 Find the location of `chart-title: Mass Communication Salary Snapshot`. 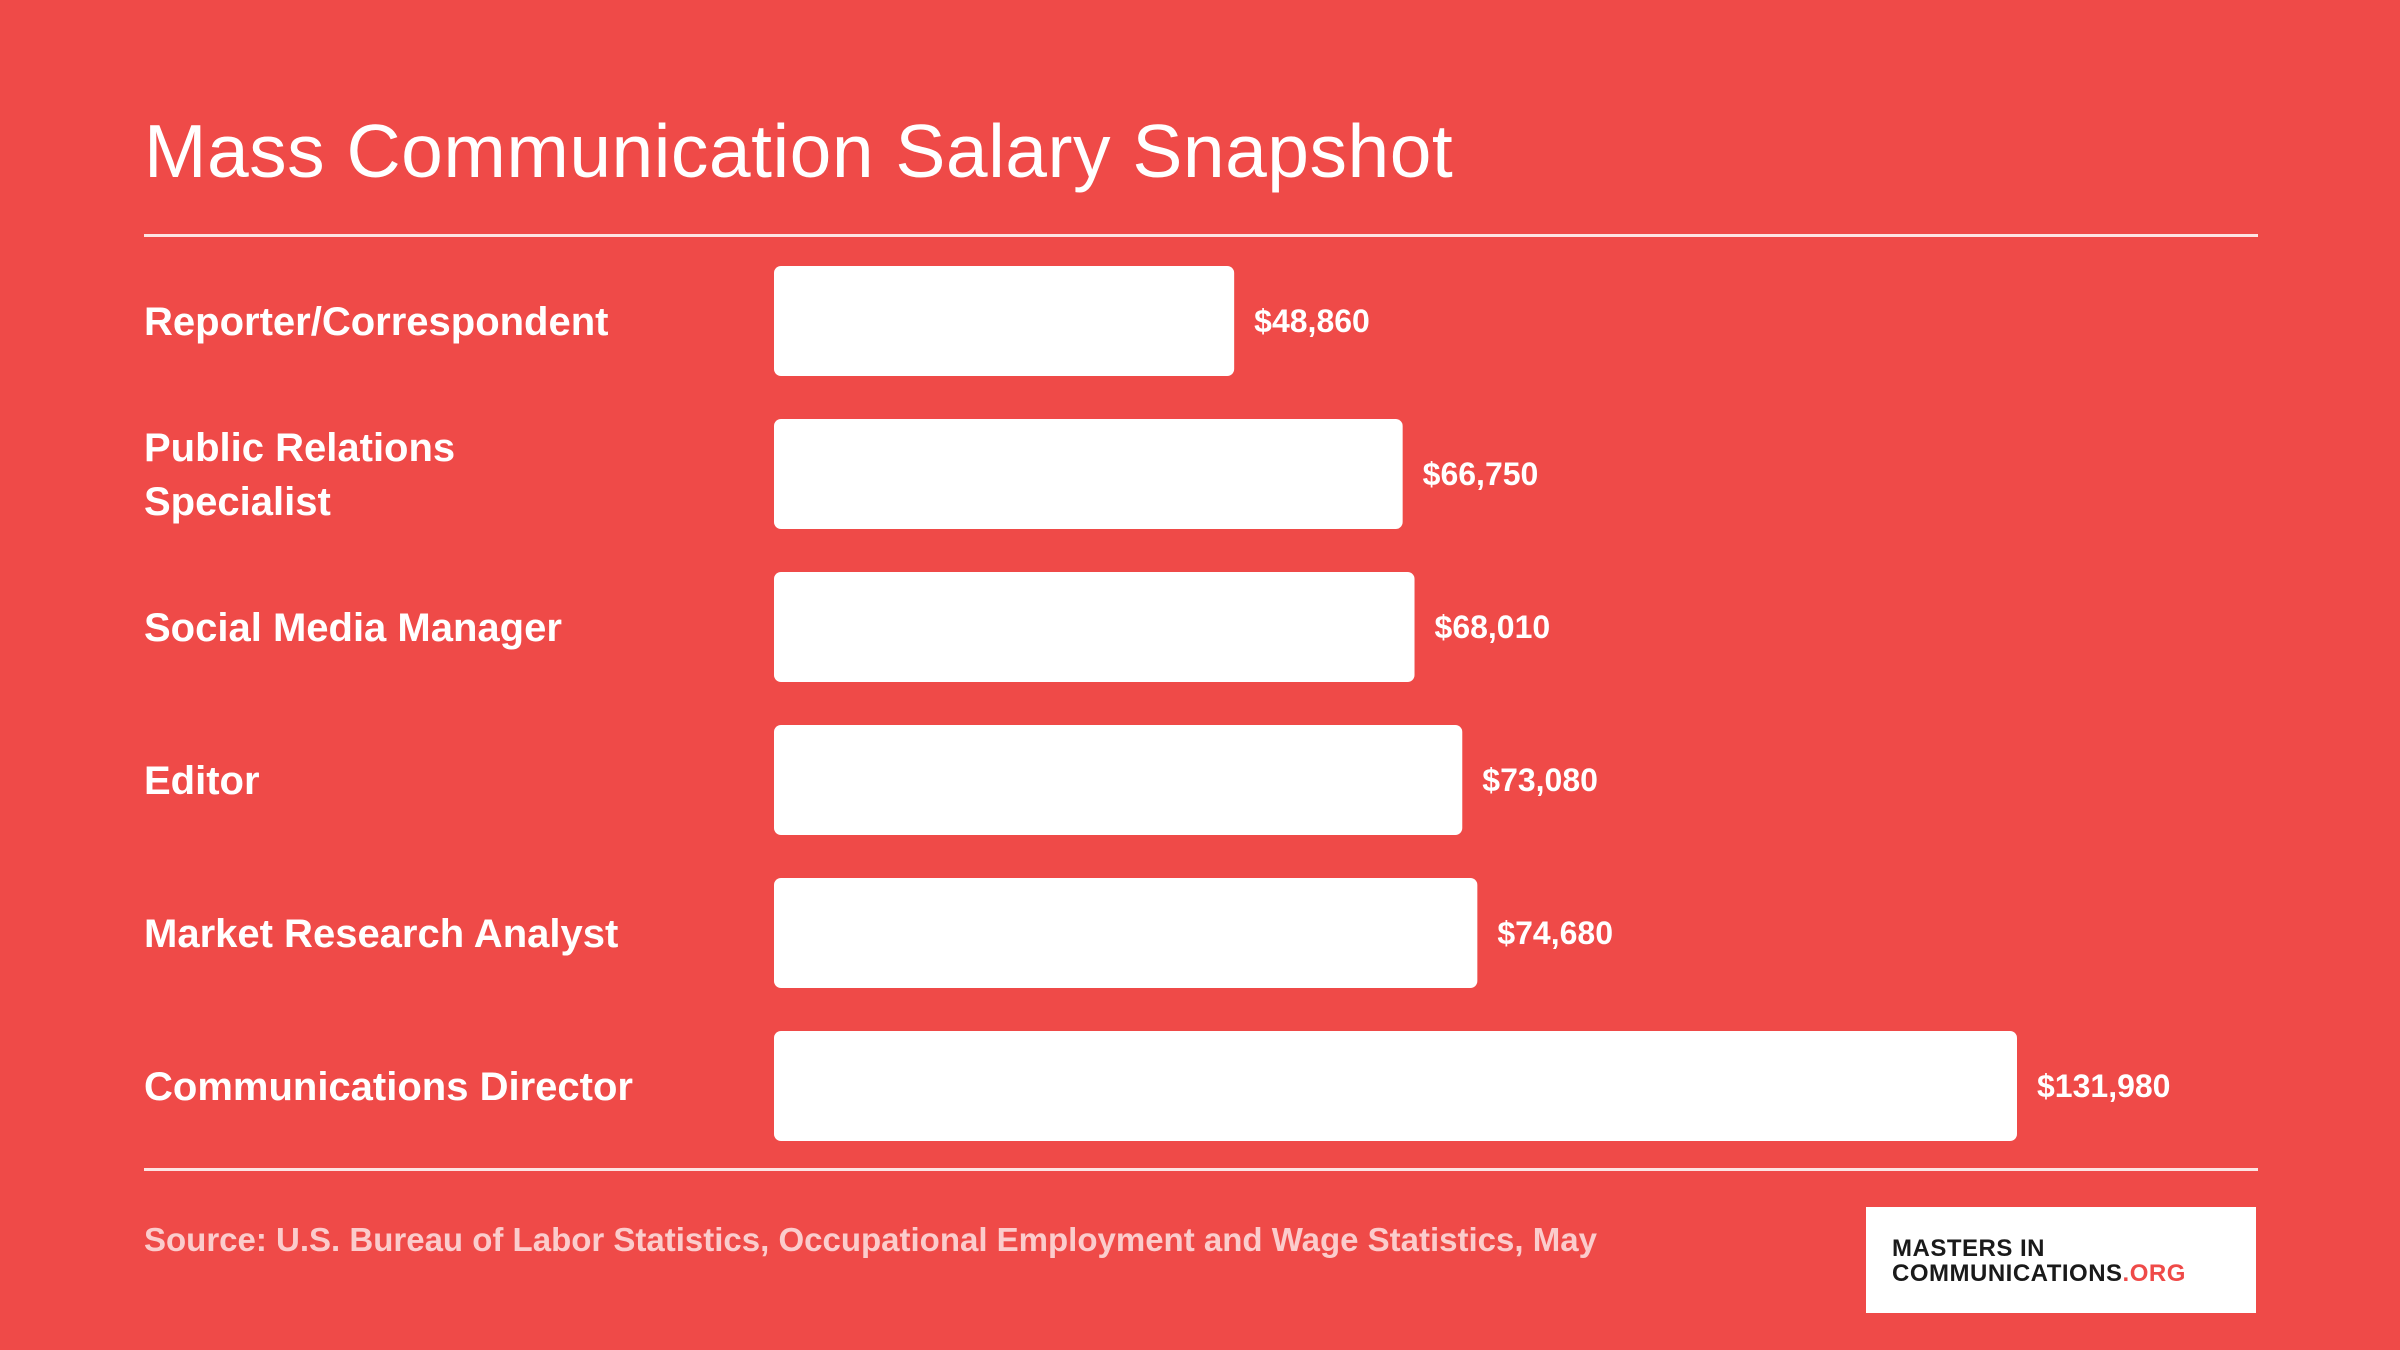

chart-title: Mass Communication Salary Snapshot is located at coordinates (799, 151).